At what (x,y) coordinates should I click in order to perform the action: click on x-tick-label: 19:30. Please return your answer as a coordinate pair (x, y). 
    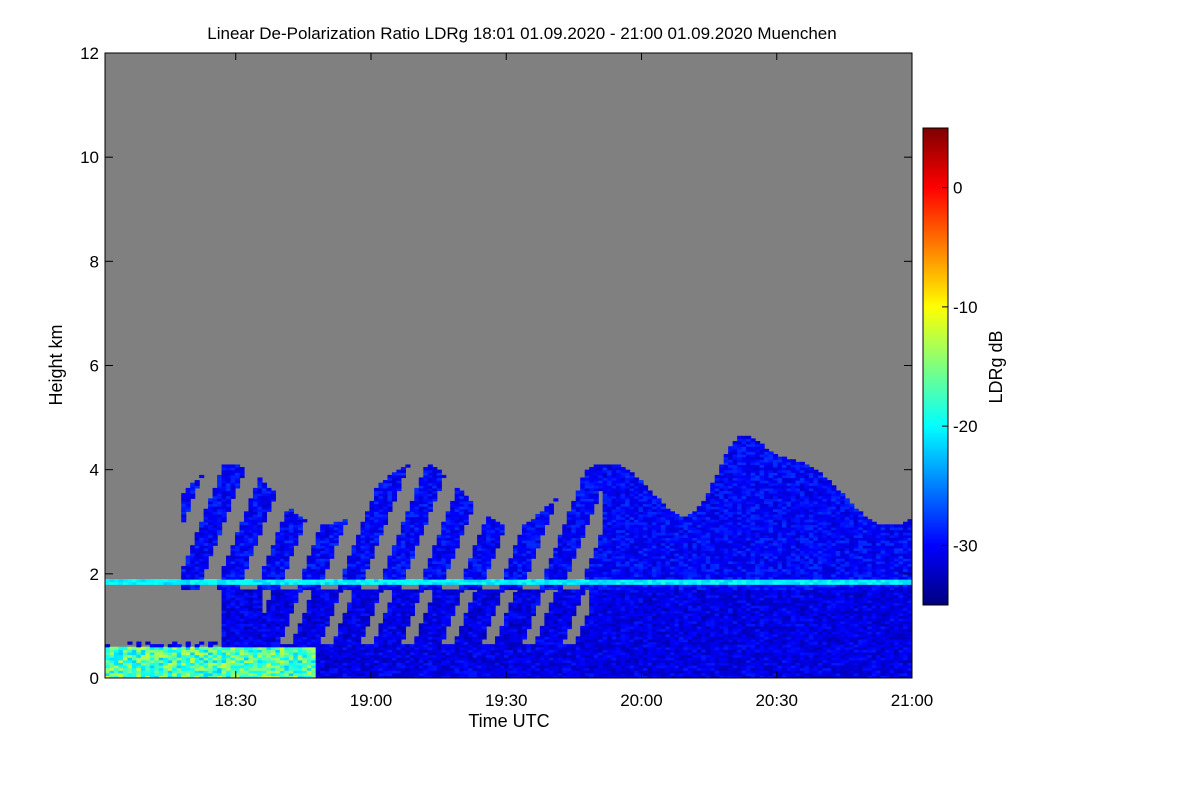
    Looking at the image, I should click on (506, 700).